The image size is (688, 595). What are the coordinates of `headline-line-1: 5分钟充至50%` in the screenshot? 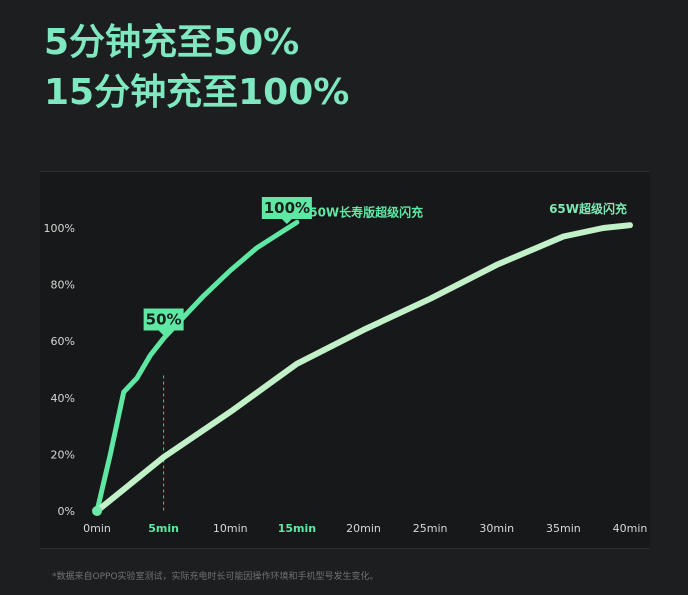 It's located at (172, 42).